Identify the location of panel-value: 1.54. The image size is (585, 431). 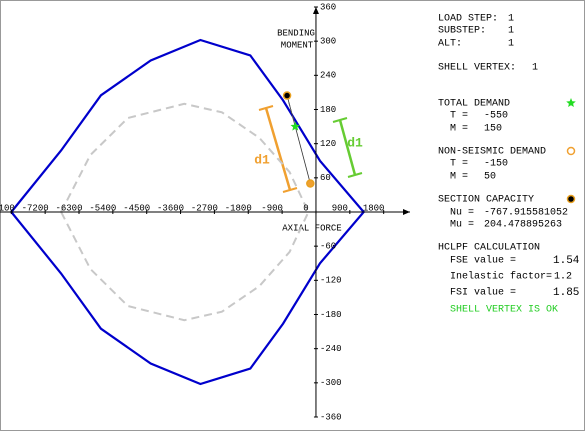
(566, 261).